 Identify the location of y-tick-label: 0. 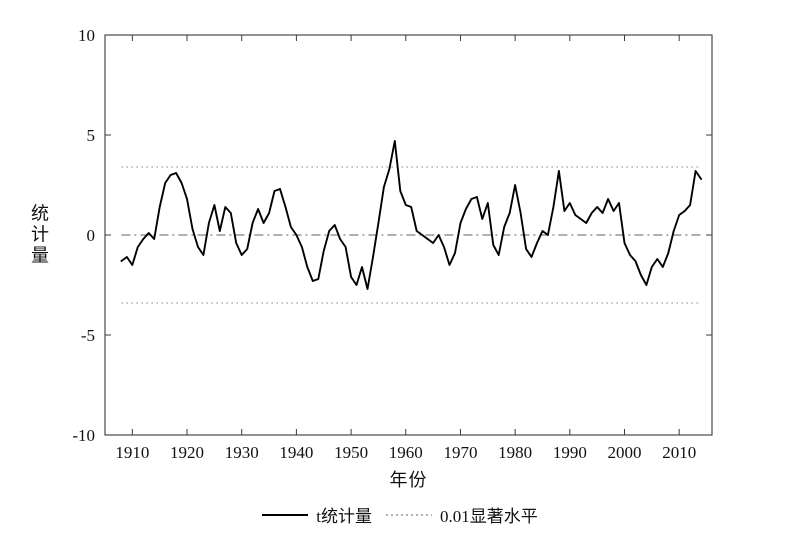
(91, 235).